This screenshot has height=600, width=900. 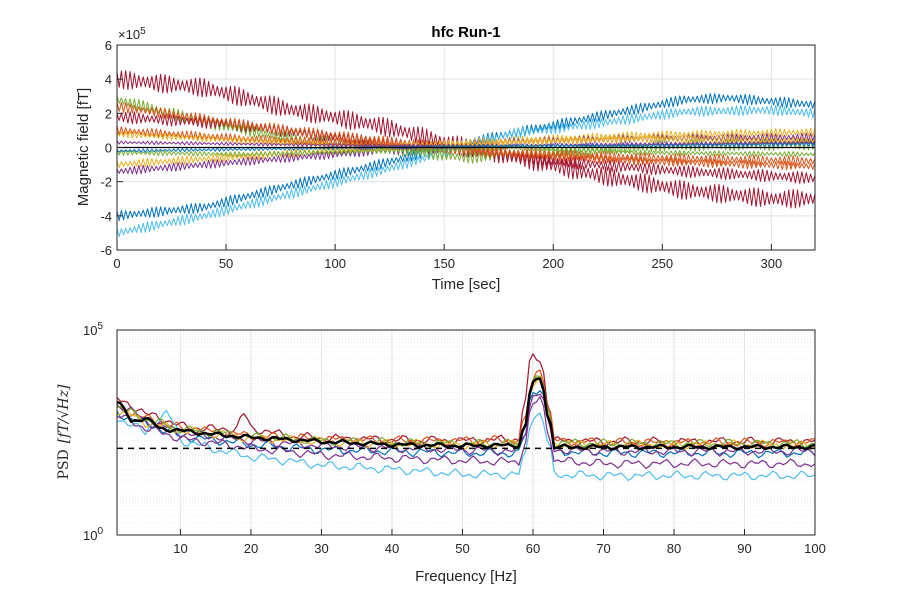 What do you see at coordinates (466, 576) in the screenshot?
I see `plot2-x-axis-label: Frequency [Hz]` at bounding box center [466, 576].